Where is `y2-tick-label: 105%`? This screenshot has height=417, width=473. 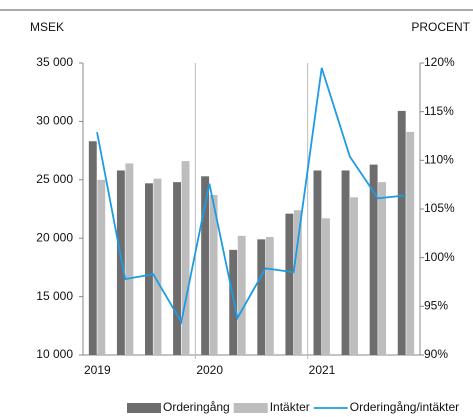 y2-tick-label: 105% is located at coordinates (439, 208).